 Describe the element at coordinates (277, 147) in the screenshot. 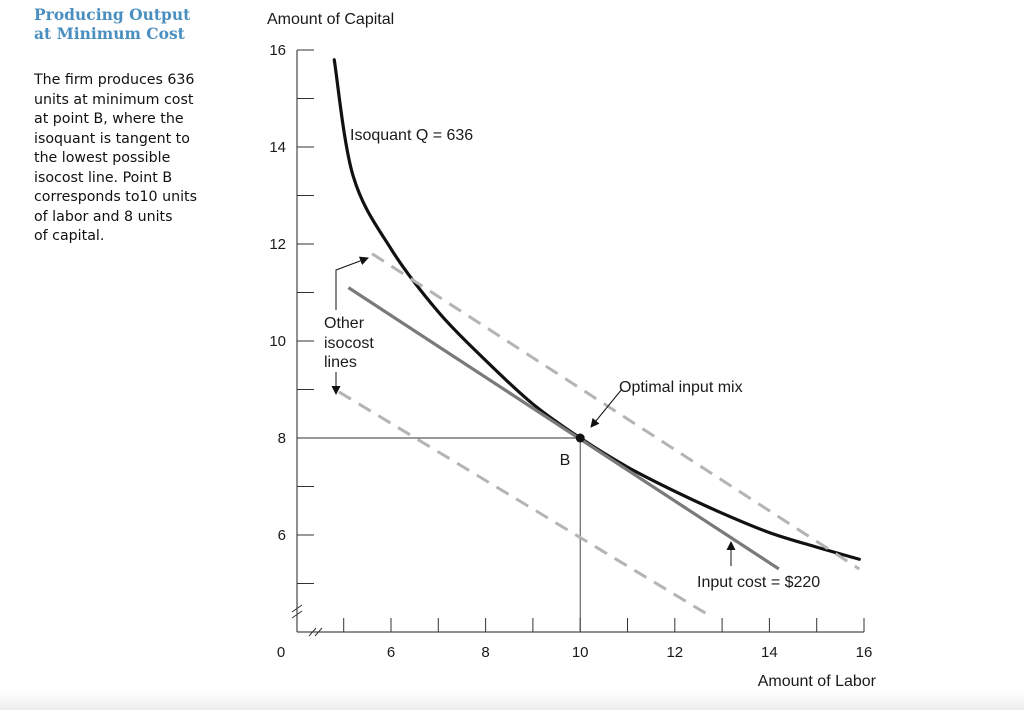

I see `y-tick-label: 14` at that location.